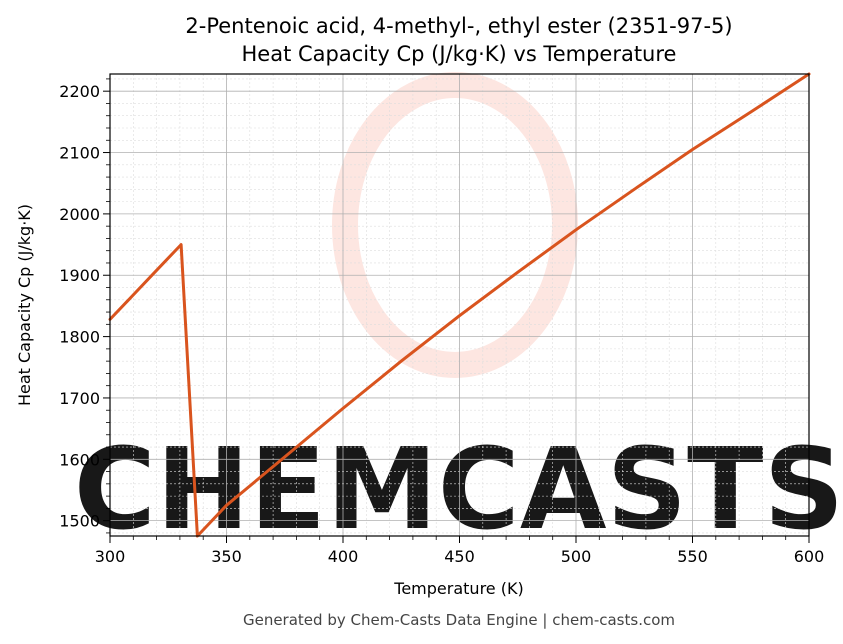  What do you see at coordinates (458, 588) in the screenshot?
I see `x-axis-label: Temperature (K)` at bounding box center [458, 588].